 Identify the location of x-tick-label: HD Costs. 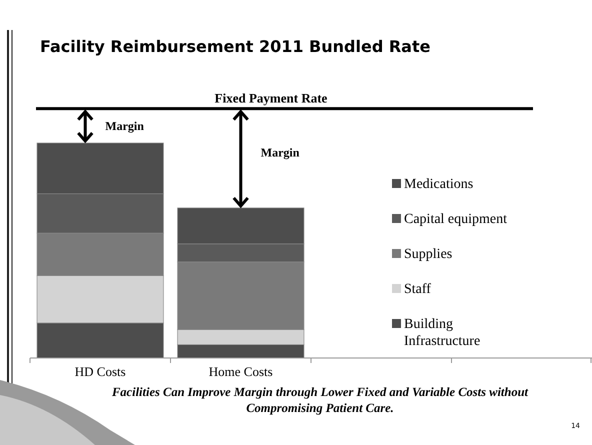
(100, 371).